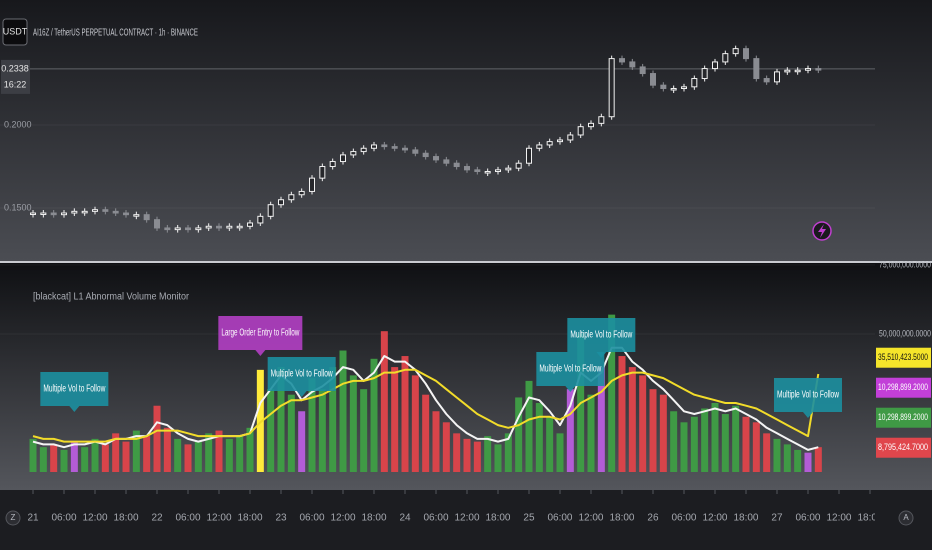 This screenshot has width=932, height=550. I want to click on price-tick-label: 0.2000, so click(18, 124).